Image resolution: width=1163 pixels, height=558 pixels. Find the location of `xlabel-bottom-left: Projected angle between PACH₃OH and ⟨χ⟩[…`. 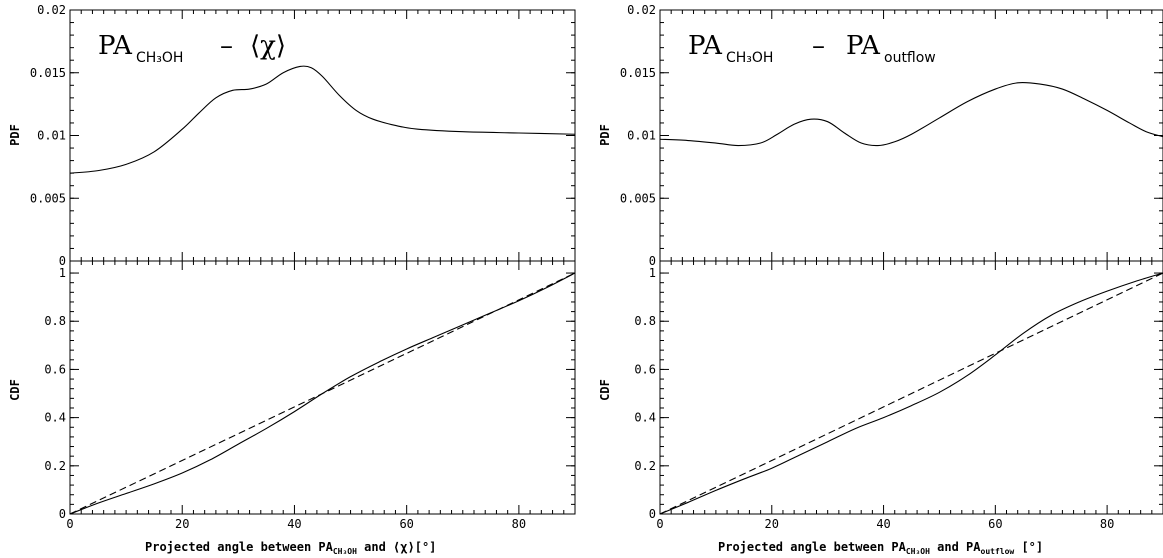

xlabel-bottom-left: Projected angle between PACH₃OH and ⟨χ⟩[… is located at coordinates (290, 548).